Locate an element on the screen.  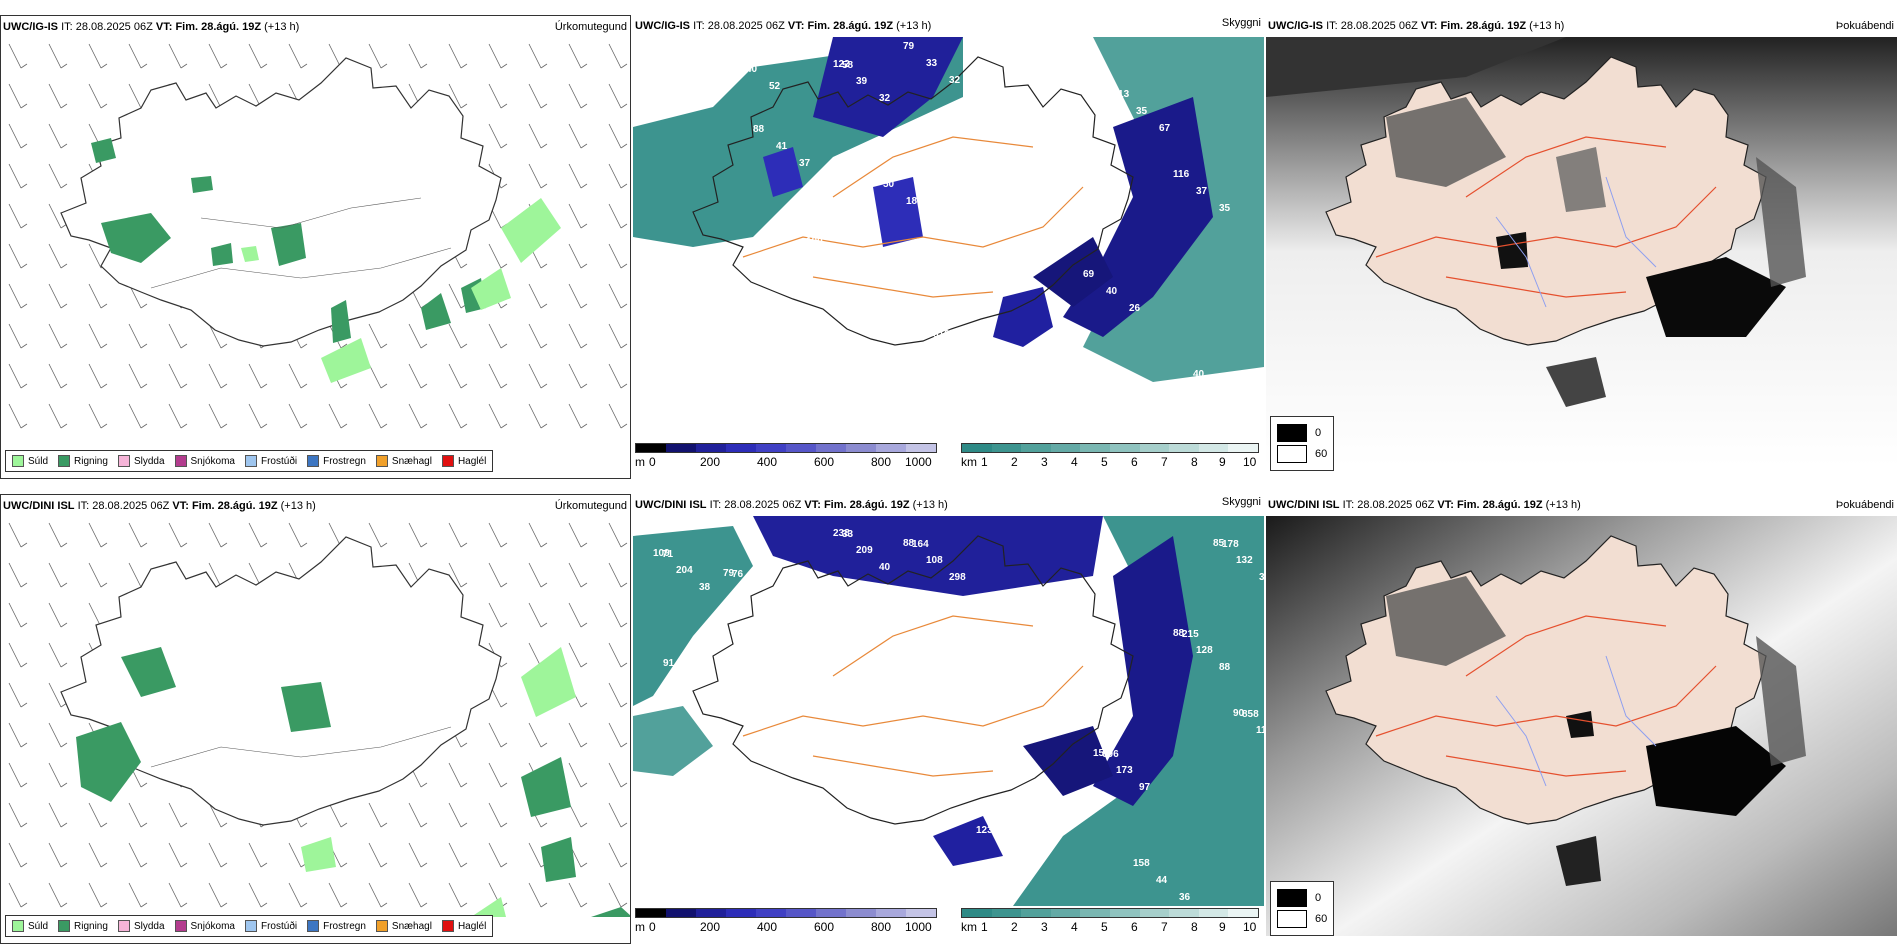
ceiling-value-label: 810 is located at coordinates (941, 334).